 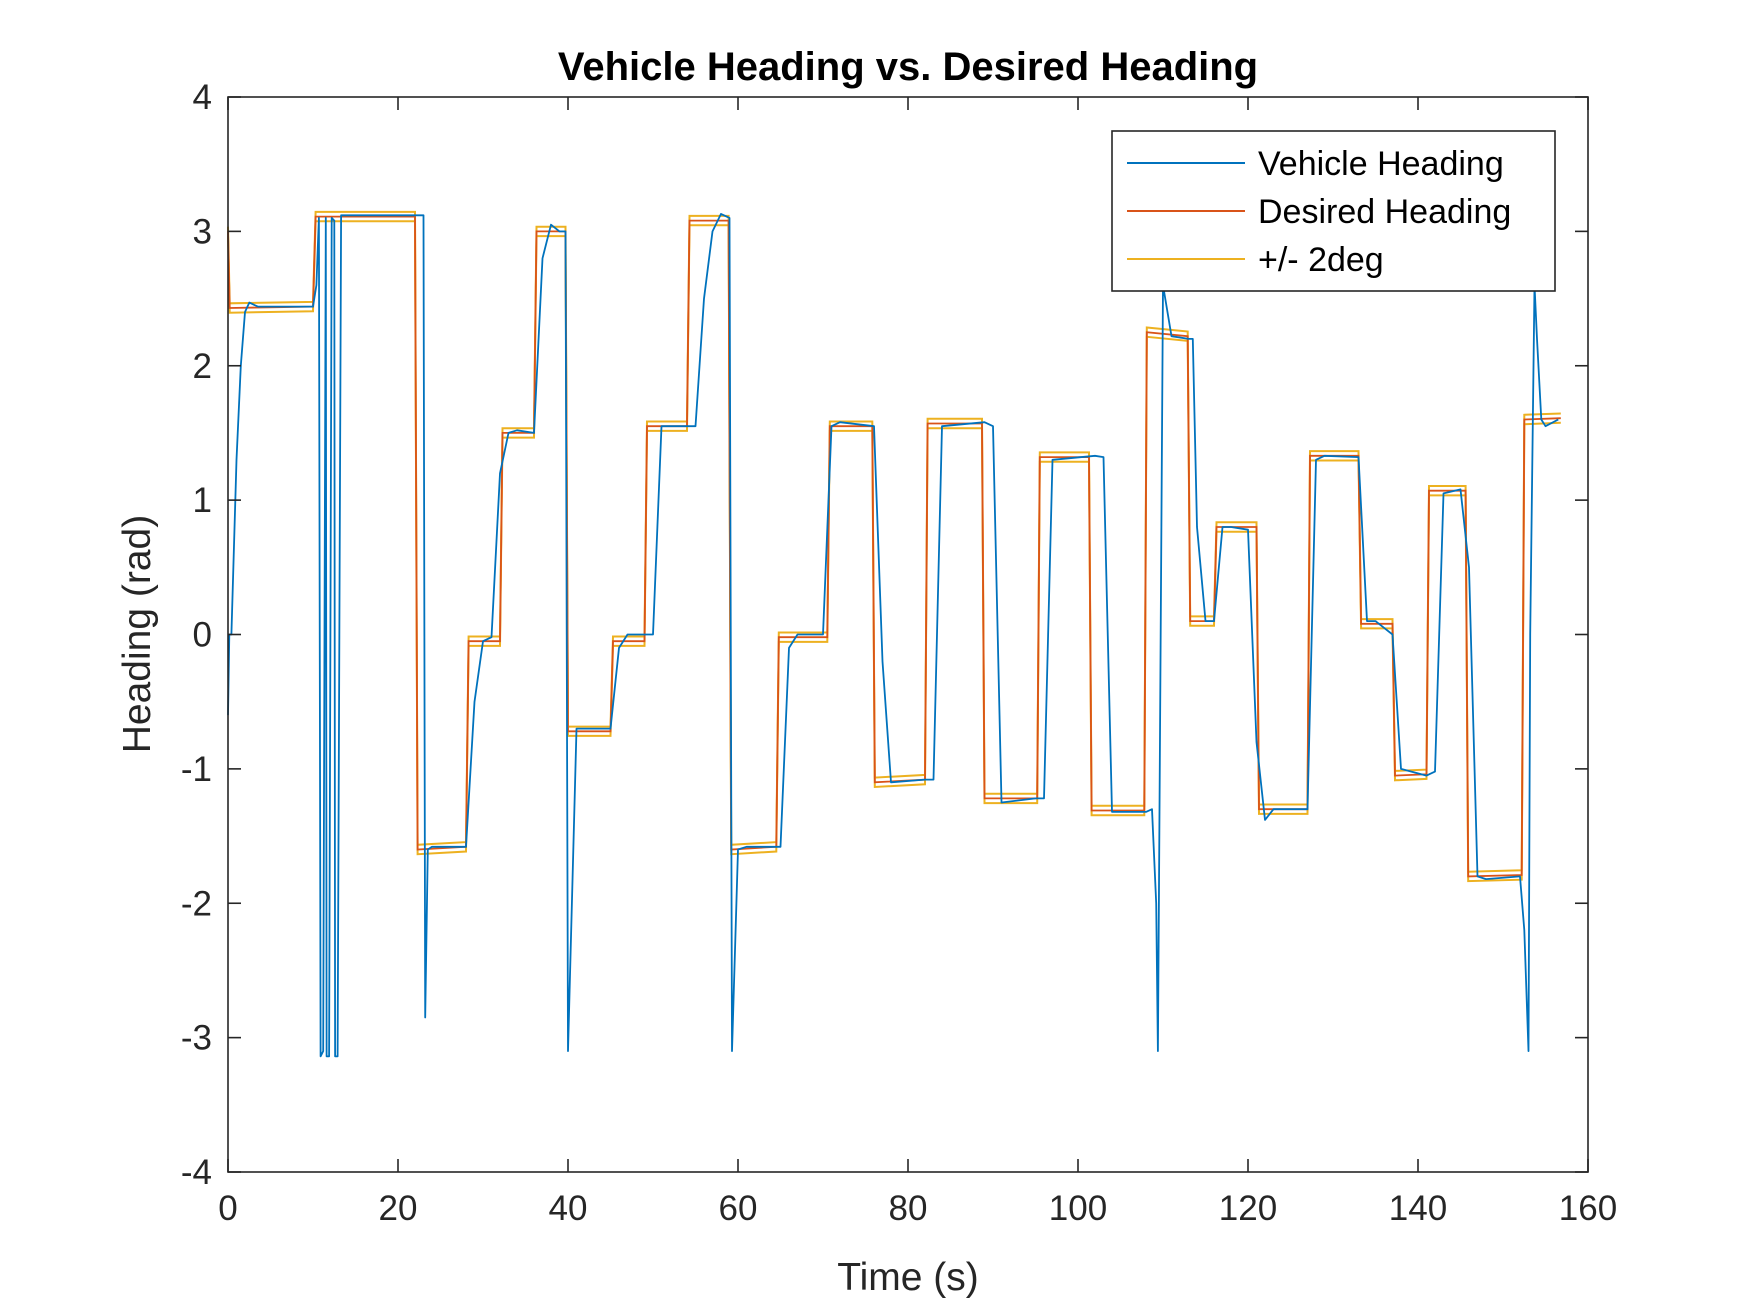 What do you see at coordinates (1588, 1208) in the screenshot?
I see `x-tick-label: 160` at bounding box center [1588, 1208].